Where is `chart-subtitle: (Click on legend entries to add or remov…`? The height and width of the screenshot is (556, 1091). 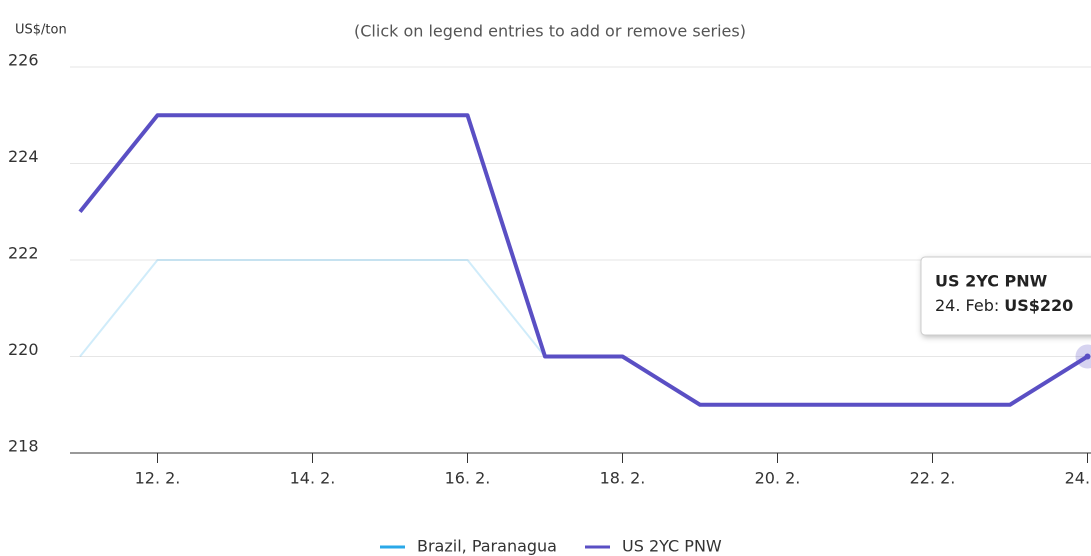
chart-subtitle: (Click on legend entries to add or remov… is located at coordinates (550, 31).